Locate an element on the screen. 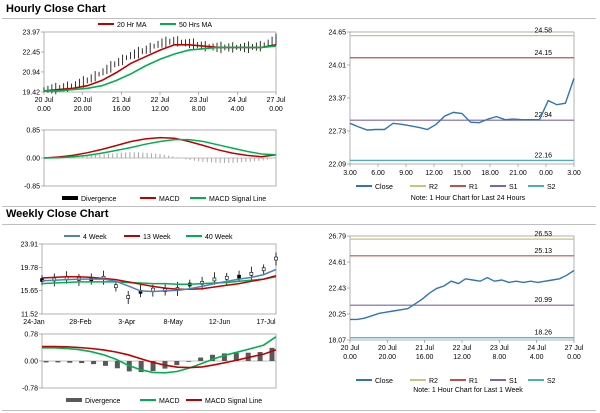  weekly-sr-legend-s1-label: S1 is located at coordinates (513, 381).